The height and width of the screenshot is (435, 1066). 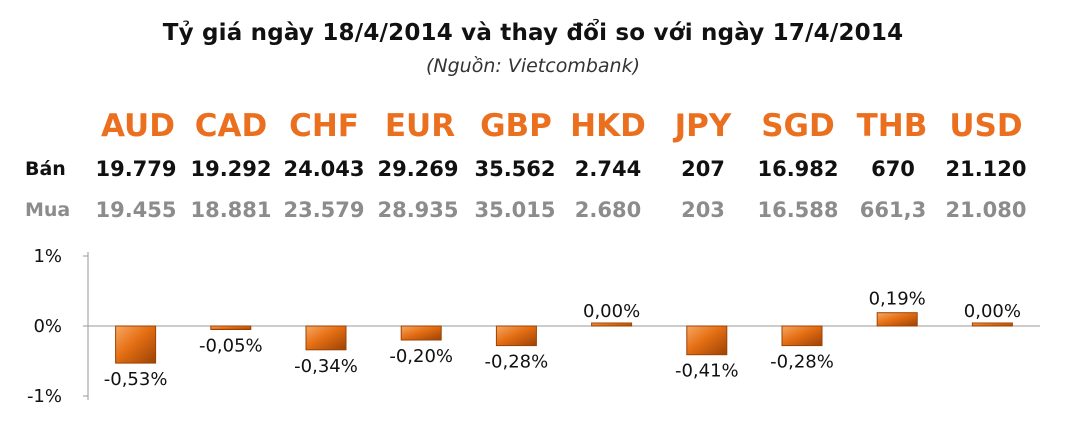 What do you see at coordinates (326, 366) in the screenshot?
I see `data-label-chf: -0,34%` at bounding box center [326, 366].